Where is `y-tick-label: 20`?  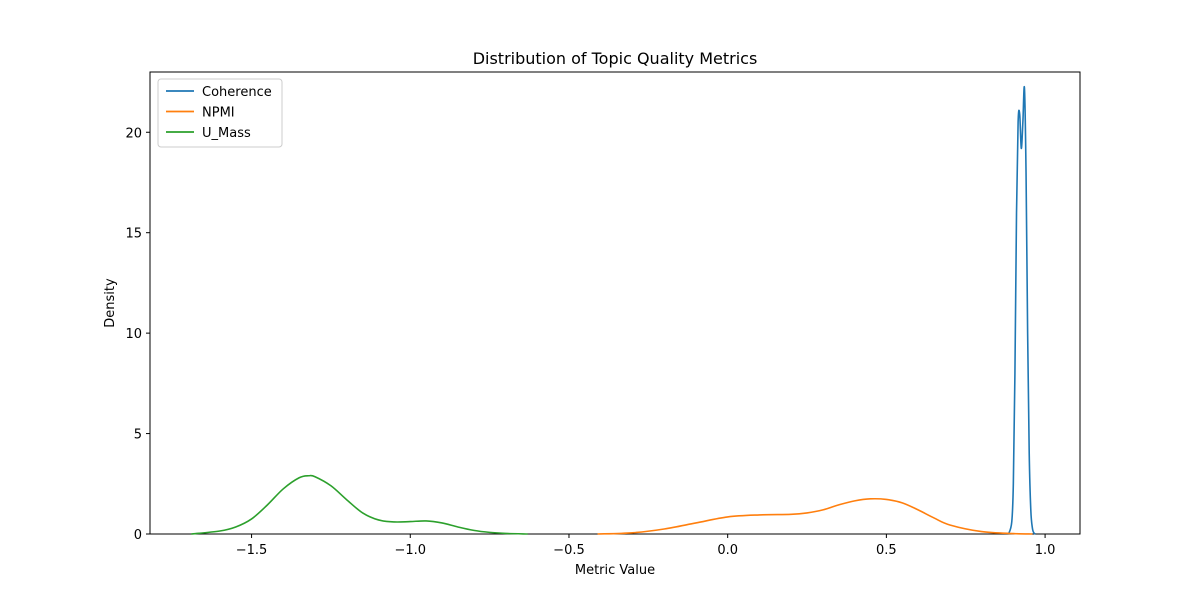
y-tick-label: 20 is located at coordinates (133, 133).